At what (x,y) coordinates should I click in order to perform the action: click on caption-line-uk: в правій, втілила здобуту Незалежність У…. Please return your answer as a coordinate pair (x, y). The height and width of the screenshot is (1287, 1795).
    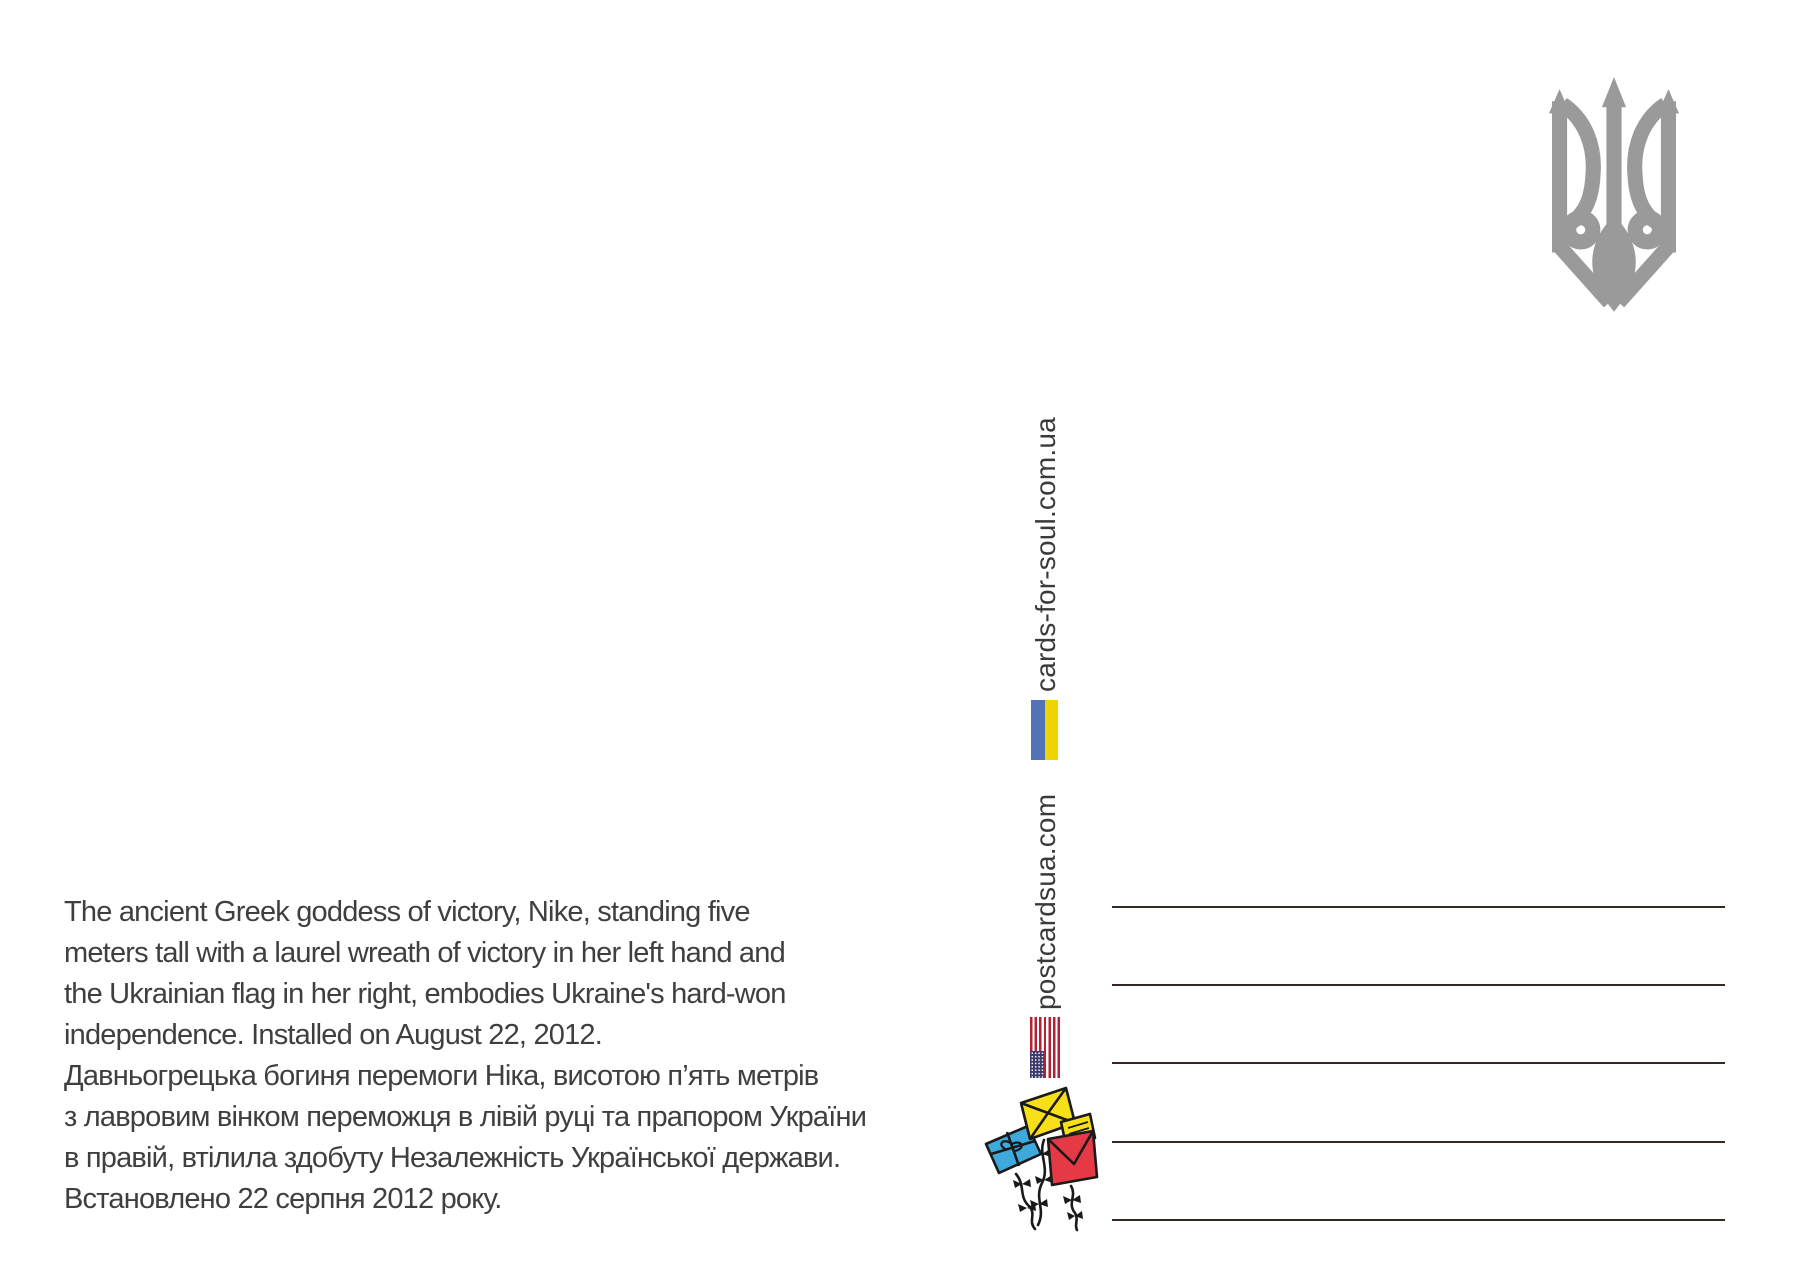
    Looking at the image, I should click on (452, 1158).